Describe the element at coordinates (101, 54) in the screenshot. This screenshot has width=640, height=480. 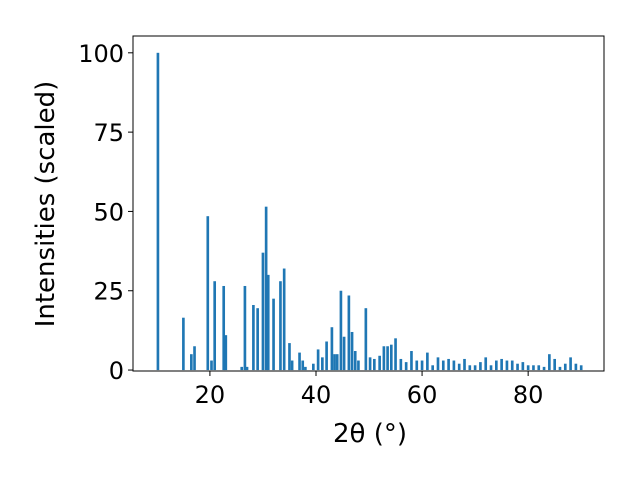
I see `y-tick-label: 100` at that location.